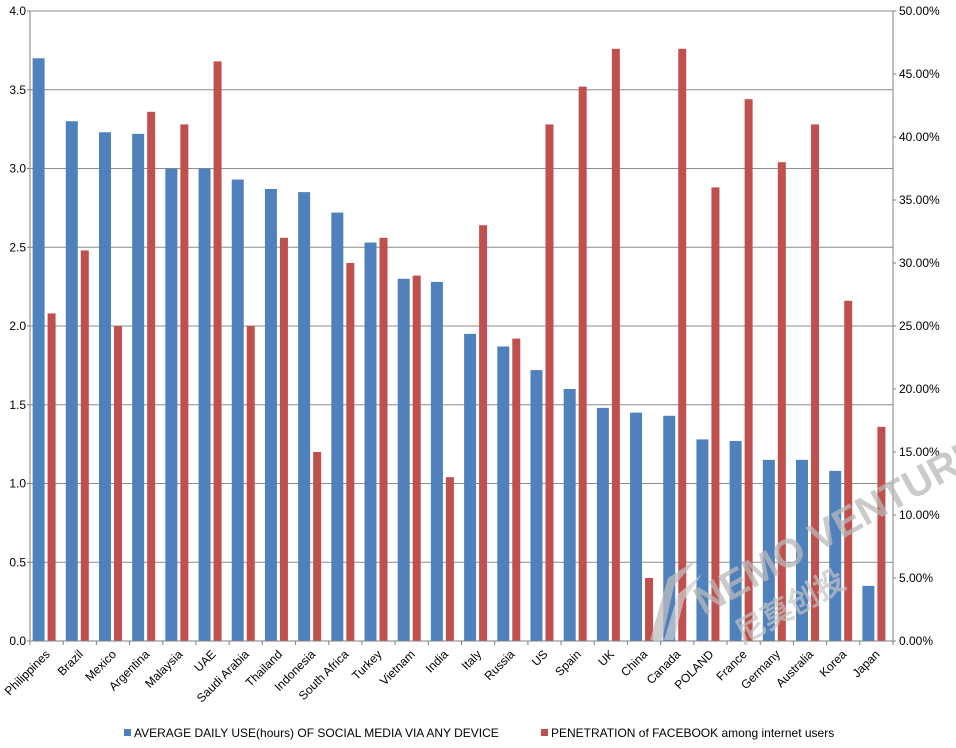 The width and height of the screenshot is (956, 748). What do you see at coordinates (916, 578) in the screenshot?
I see `right-tick-label: 5.00%` at bounding box center [916, 578].